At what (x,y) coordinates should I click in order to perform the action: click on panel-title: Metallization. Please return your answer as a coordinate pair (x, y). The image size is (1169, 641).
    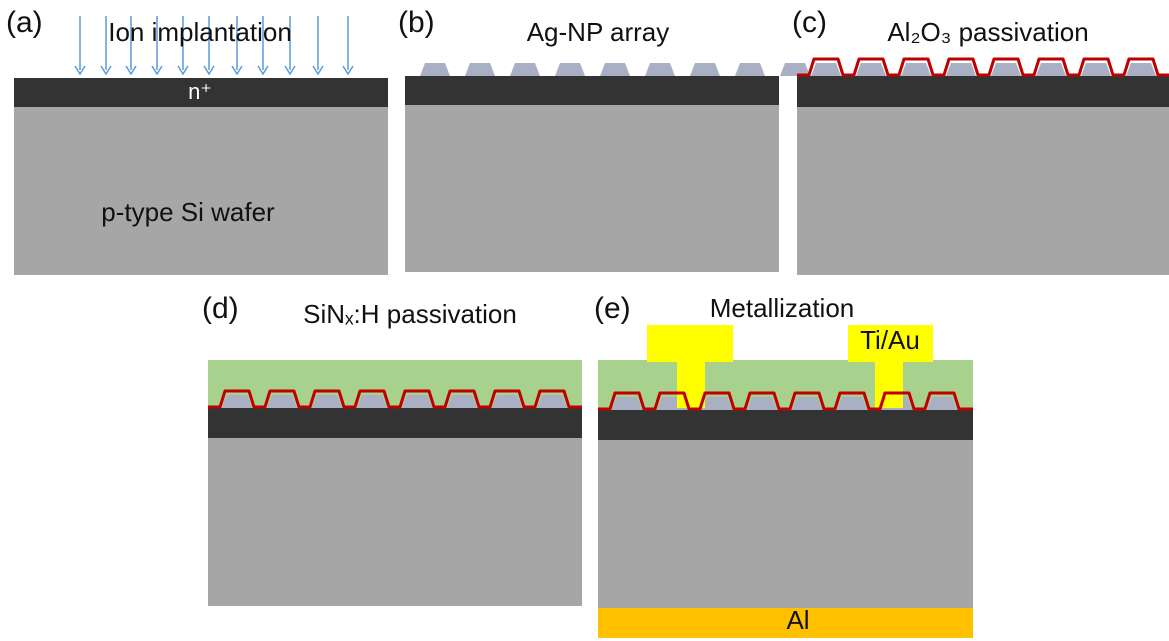
    Looking at the image, I should click on (782, 308).